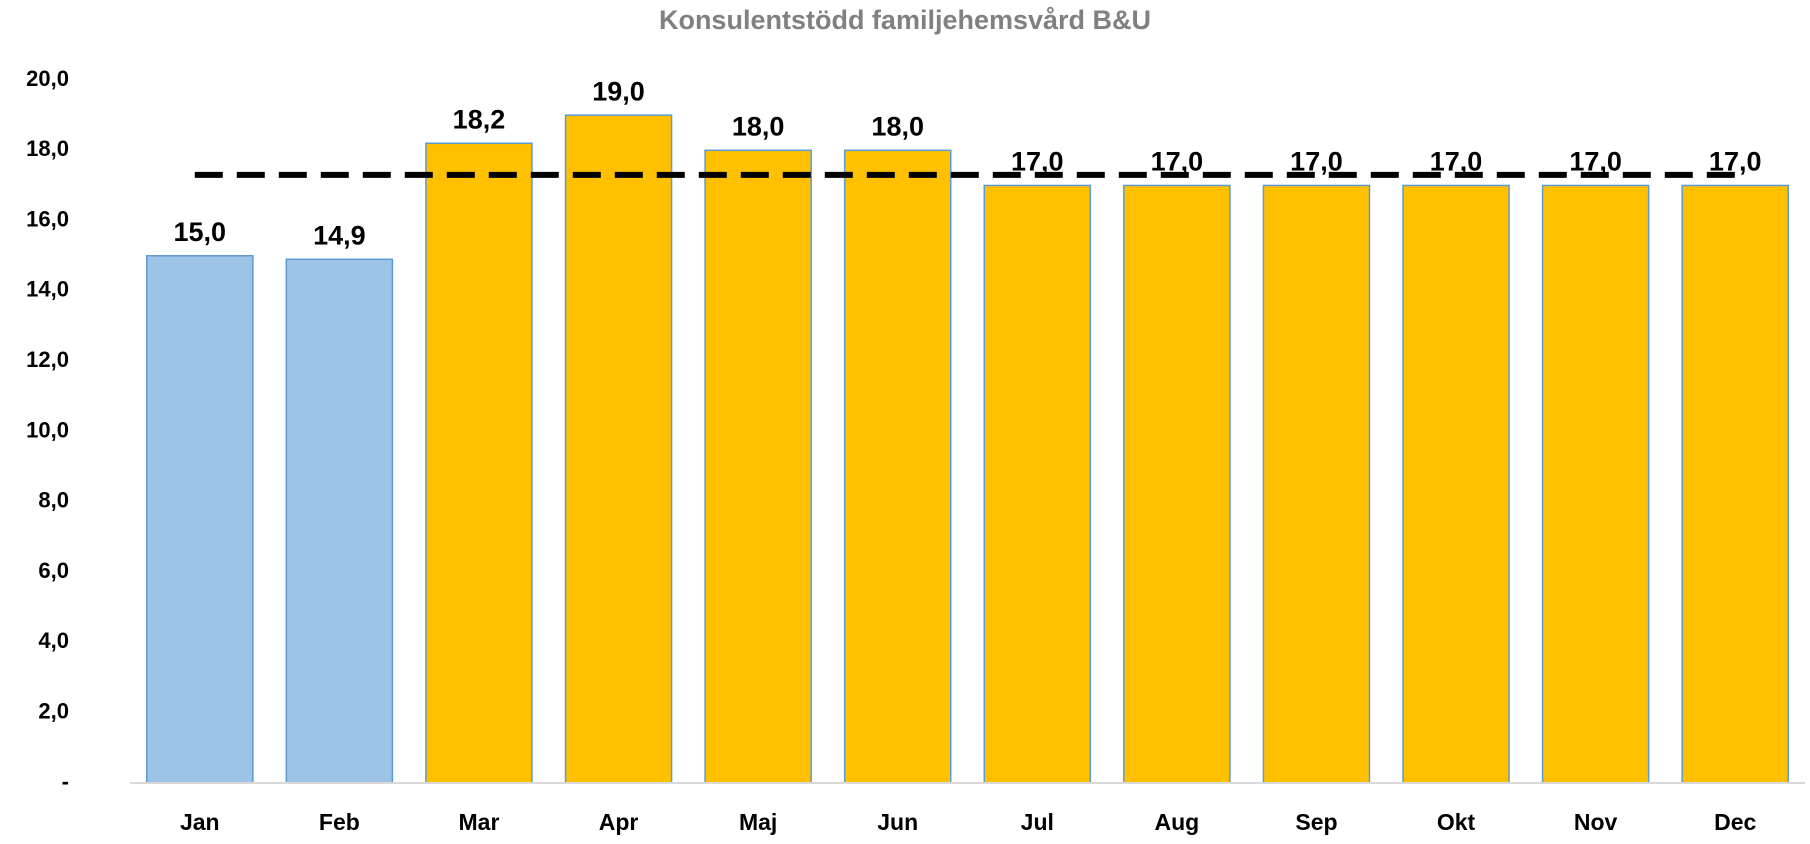 Image resolution: width=1810 pixels, height=844 pixels. What do you see at coordinates (47, 218) in the screenshot?
I see `y-tick-label: 16,0` at bounding box center [47, 218].